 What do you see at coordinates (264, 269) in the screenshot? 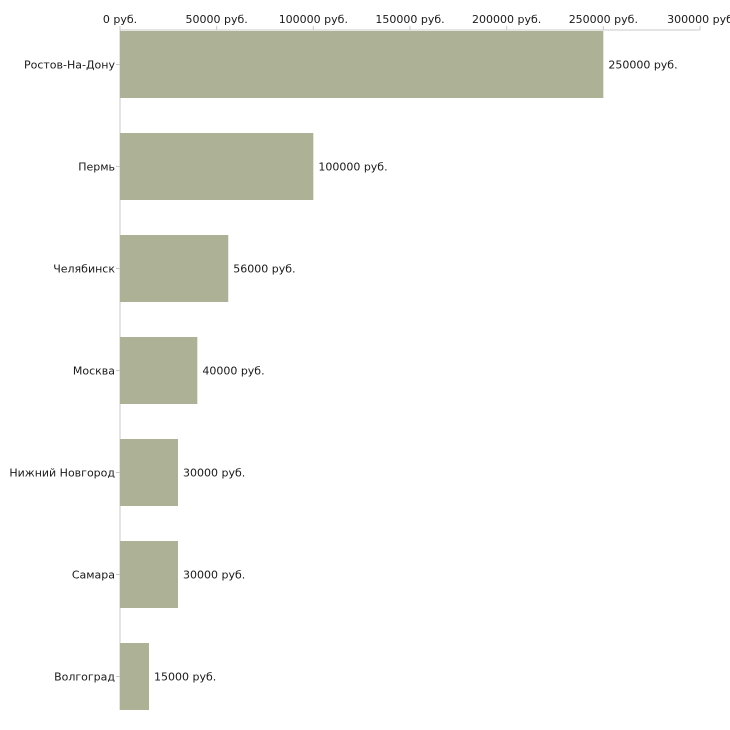
I see `value-label: 56000 руб.` at bounding box center [264, 269].